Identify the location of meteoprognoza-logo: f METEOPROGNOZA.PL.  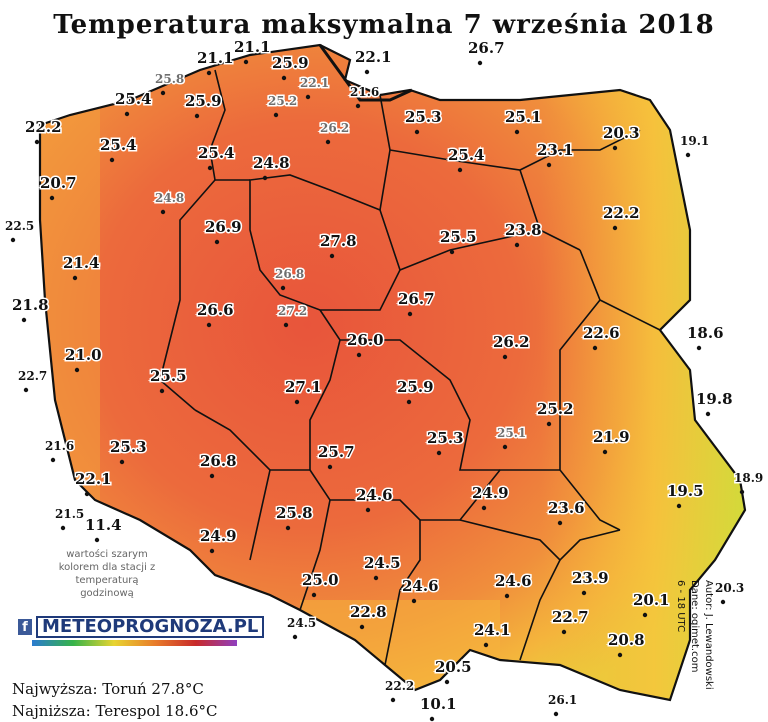
(141, 627).